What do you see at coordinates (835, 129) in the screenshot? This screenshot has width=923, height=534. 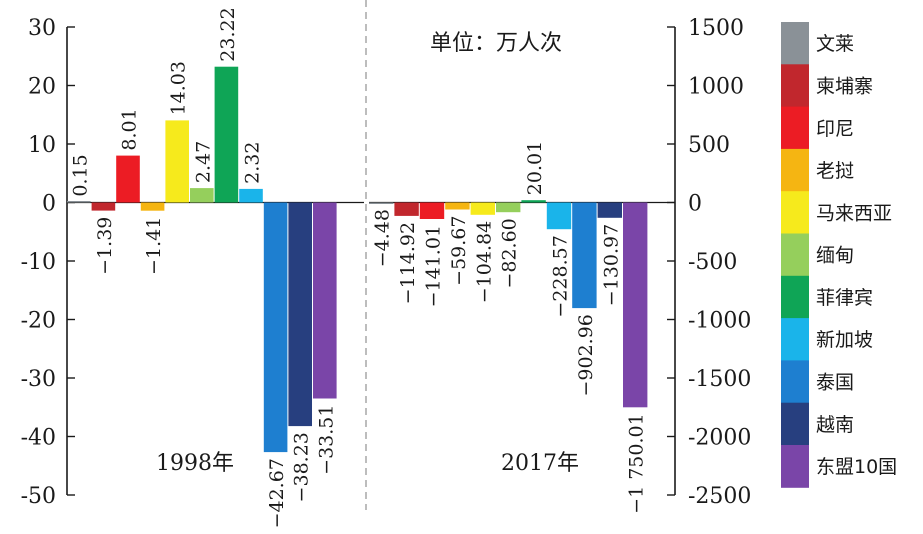 I see `legend-label-3: 印尼` at bounding box center [835, 129].